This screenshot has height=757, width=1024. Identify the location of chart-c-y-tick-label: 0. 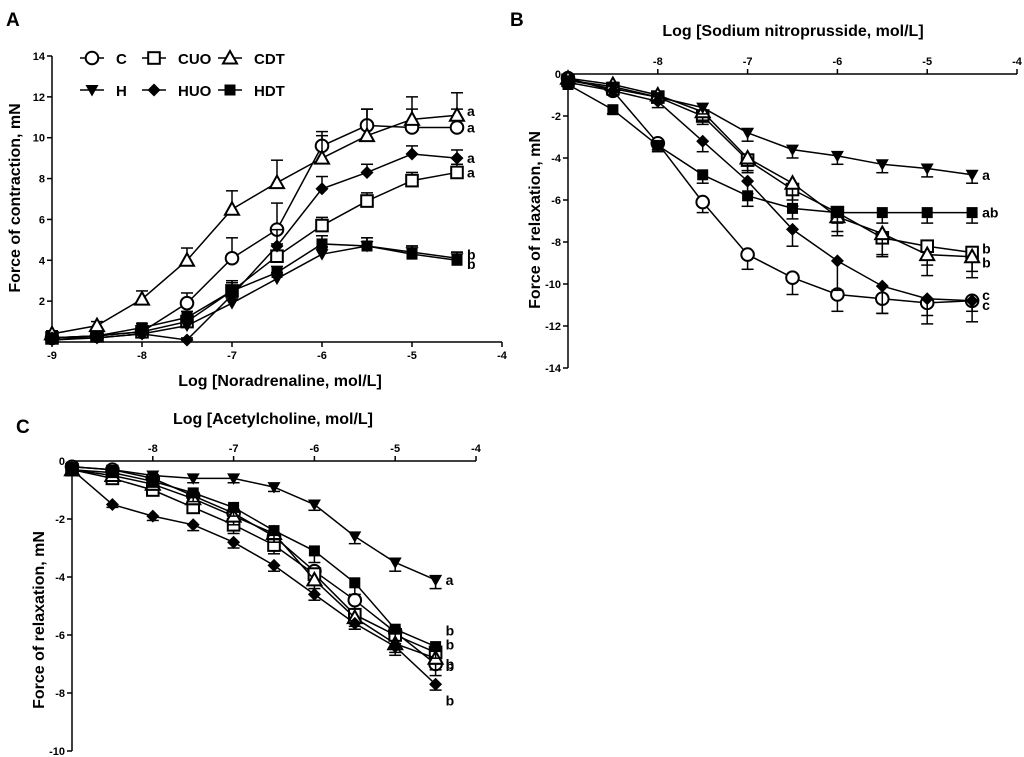
(62, 462).